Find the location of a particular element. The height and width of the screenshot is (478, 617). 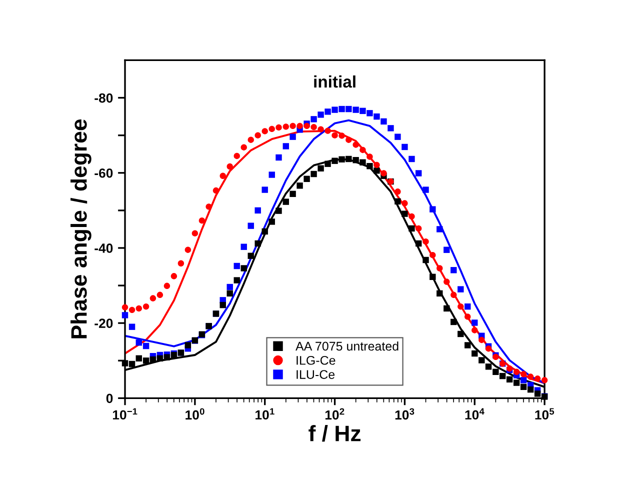

y-tick-label: -20 is located at coordinates (103, 323).